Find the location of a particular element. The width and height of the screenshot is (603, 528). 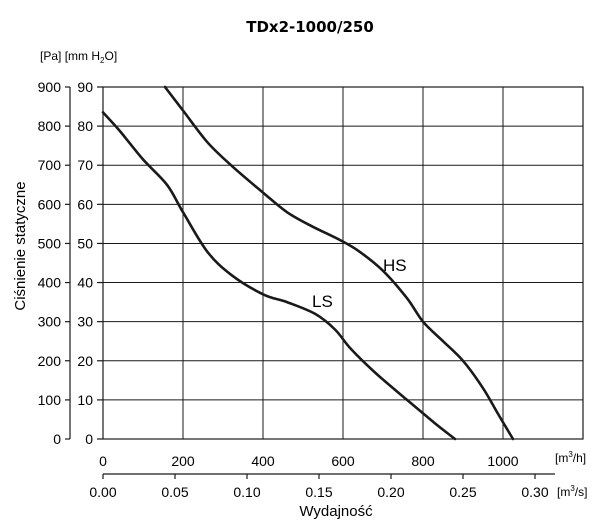

y-tick-label-pa: 700 is located at coordinates (50, 165).